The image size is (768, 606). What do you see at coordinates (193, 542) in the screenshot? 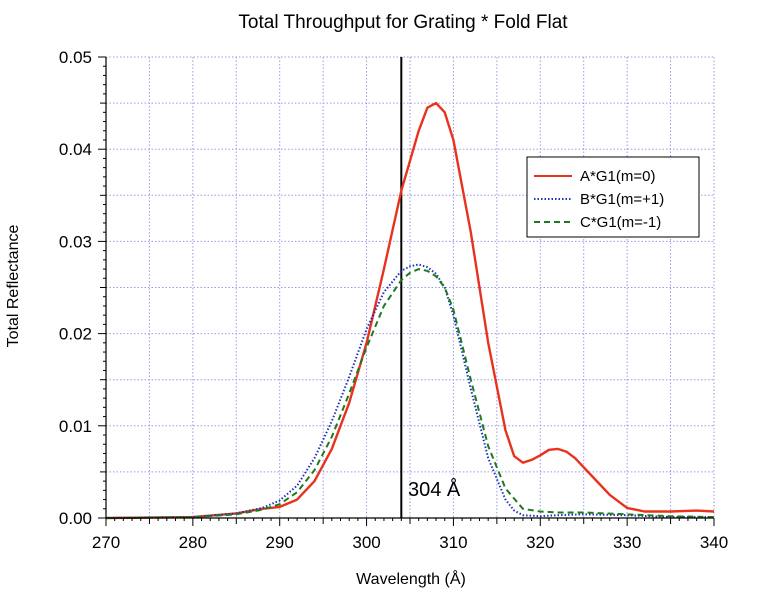
I see `x-tick-label: 280` at bounding box center [193, 542].